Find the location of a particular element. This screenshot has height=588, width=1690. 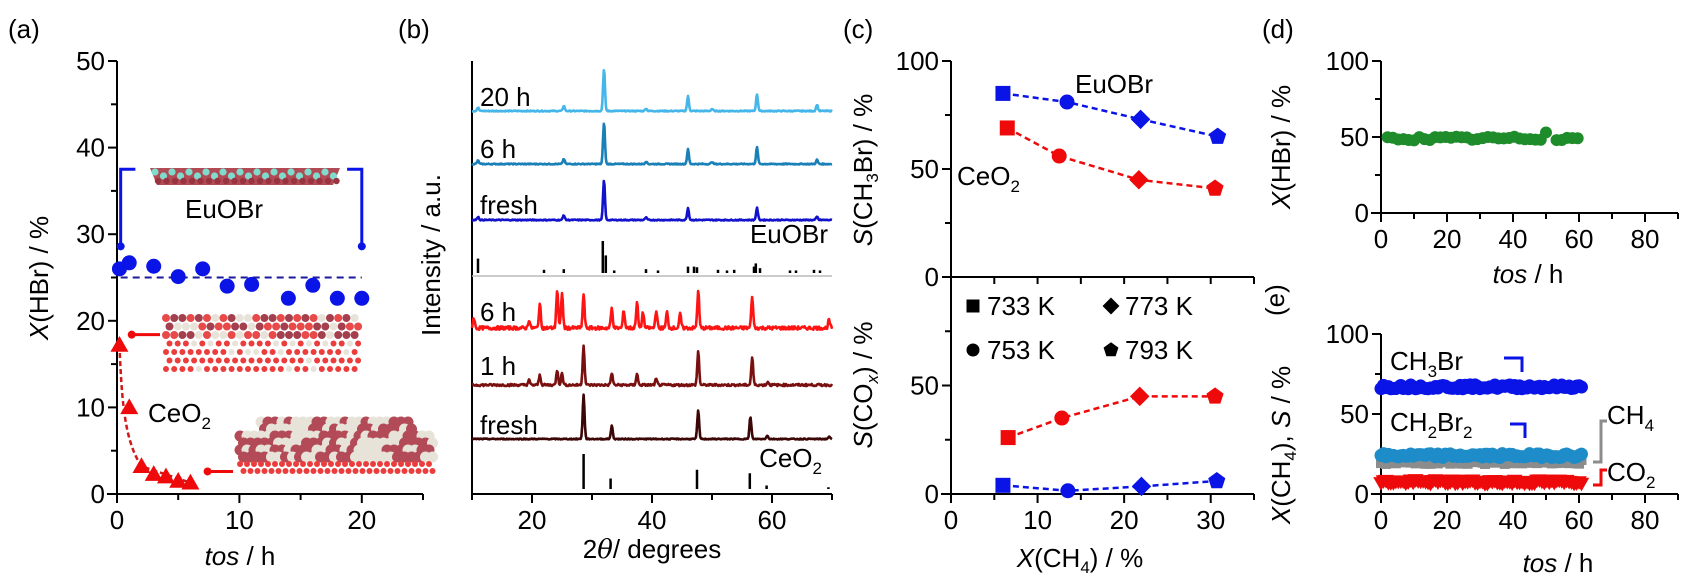

panel-b-x-axis-title: 2θ/ degrees is located at coordinates (652, 549).